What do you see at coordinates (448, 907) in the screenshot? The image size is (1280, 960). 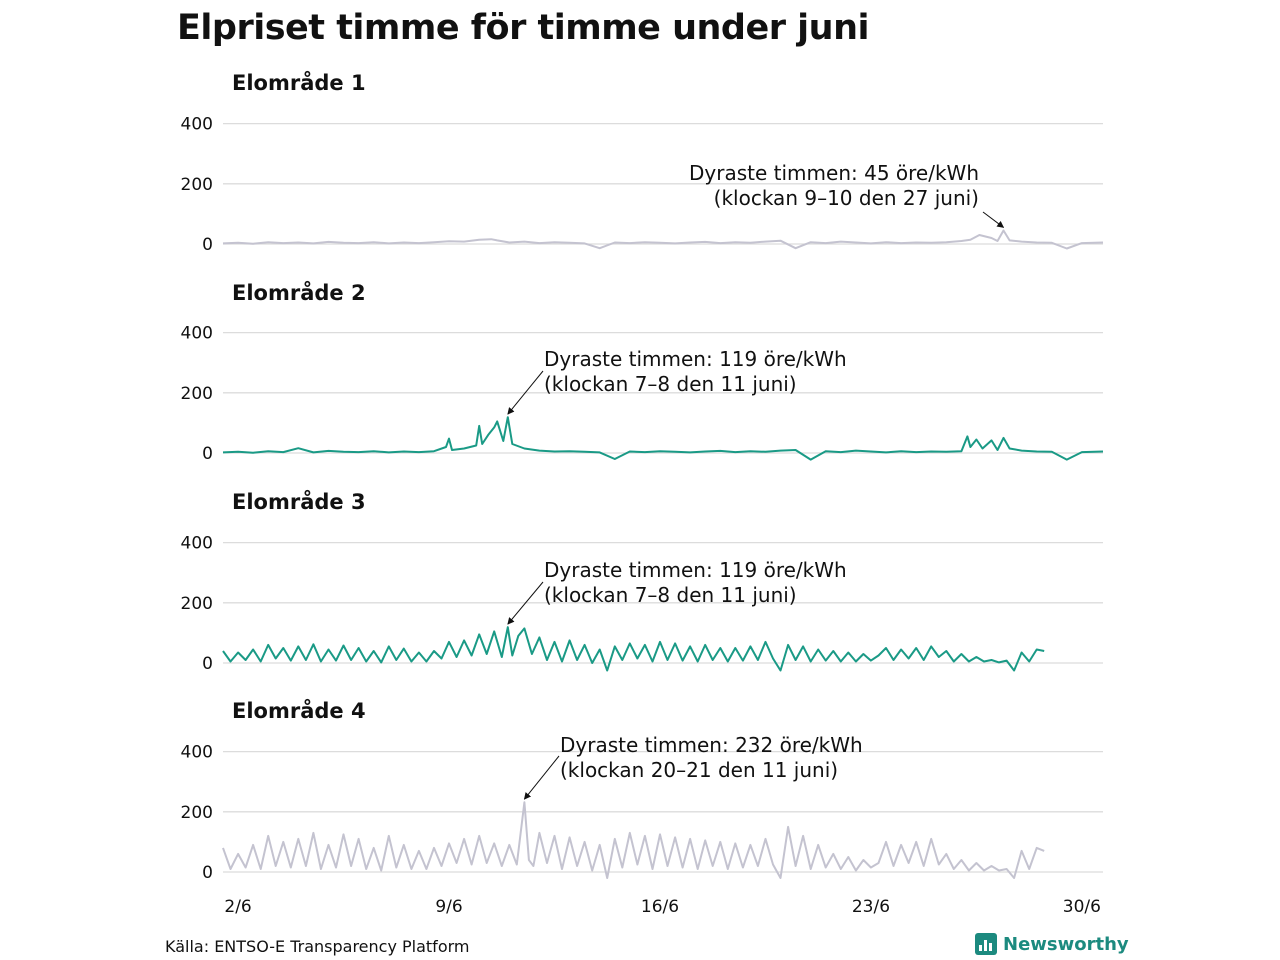 I see `x-tick-label: 9/6` at bounding box center [448, 907].